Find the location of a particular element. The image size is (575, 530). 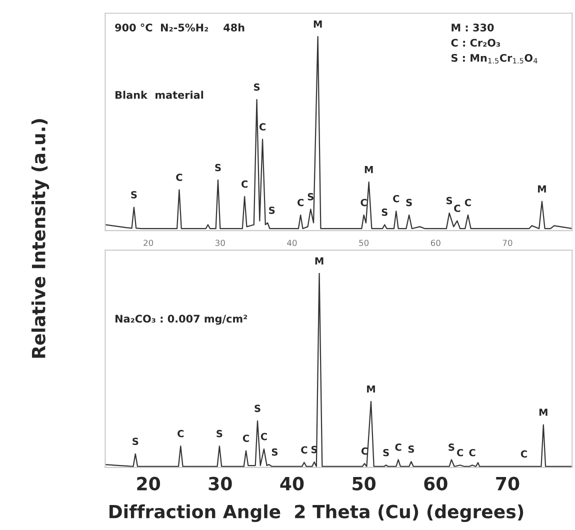

x-axis-title: Diffraction Angle 2 Theta (Cu) (degrees) is located at coordinates (317, 513).